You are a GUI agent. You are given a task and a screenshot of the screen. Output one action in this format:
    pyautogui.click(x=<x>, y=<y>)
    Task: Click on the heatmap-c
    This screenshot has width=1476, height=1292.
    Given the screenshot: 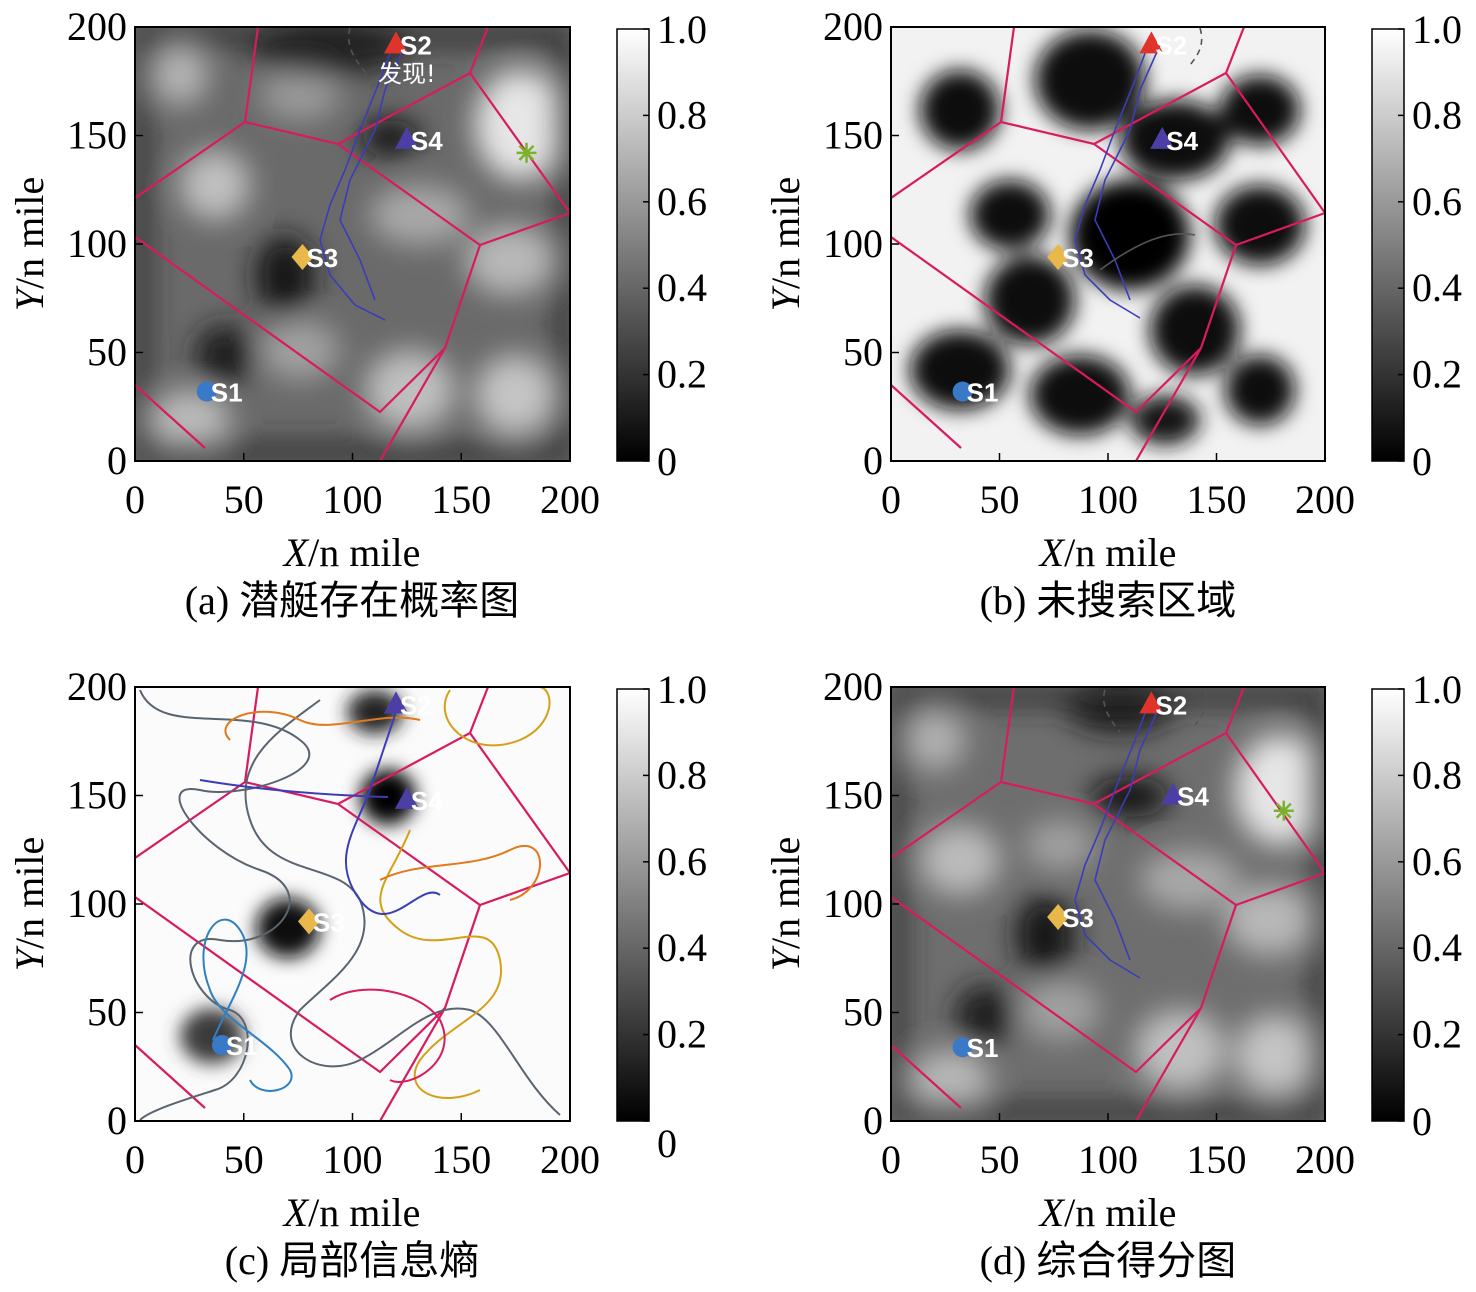 What is the action you would take?
    pyautogui.click(x=352, y=904)
    